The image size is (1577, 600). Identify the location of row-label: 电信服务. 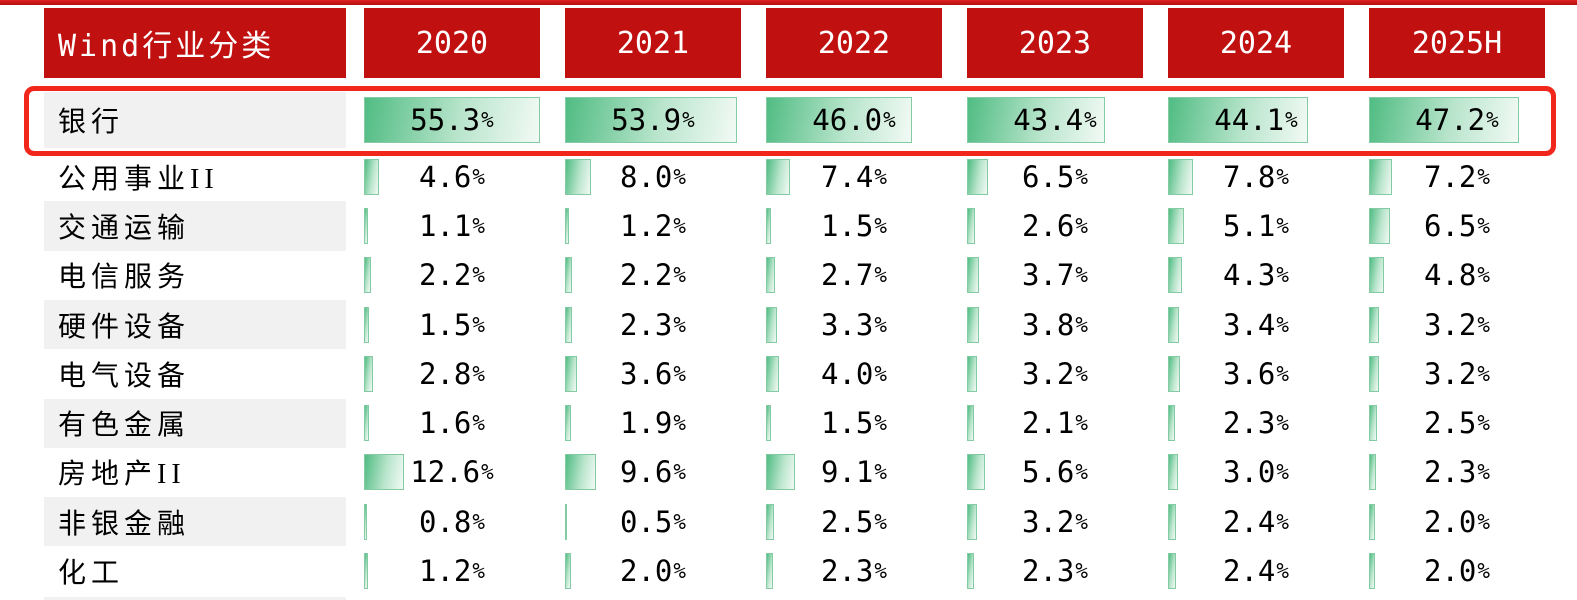
(124, 278).